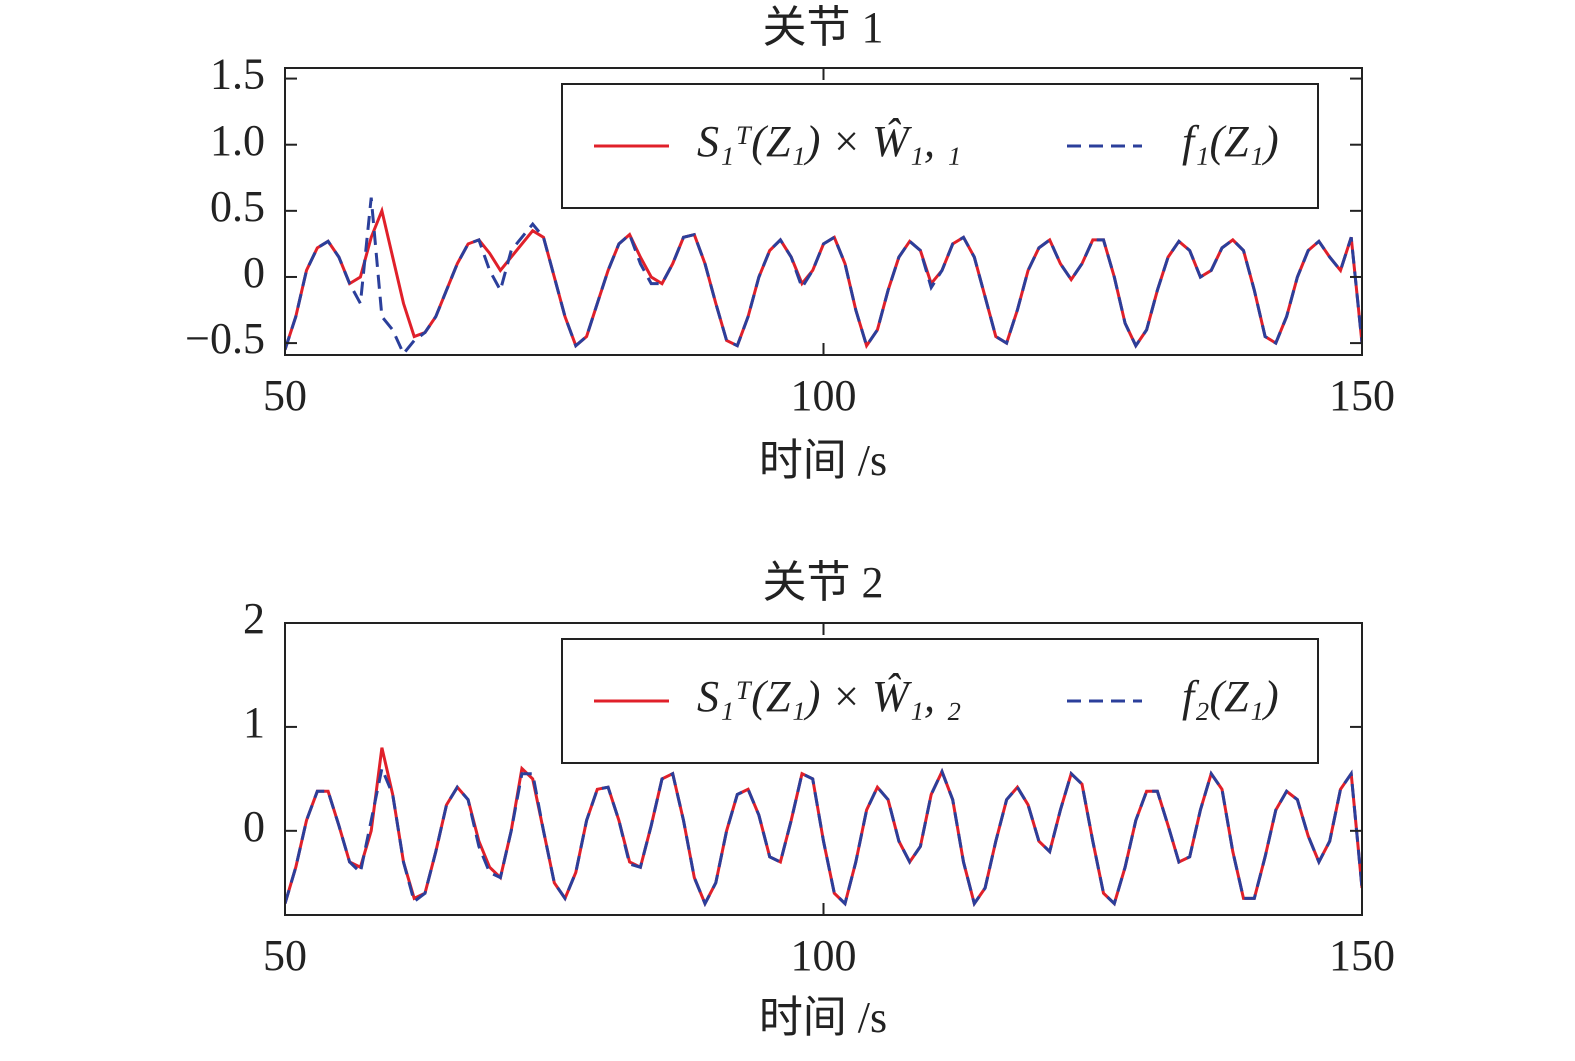  I want to click on chart-title: 关节 1, so click(823, 27).